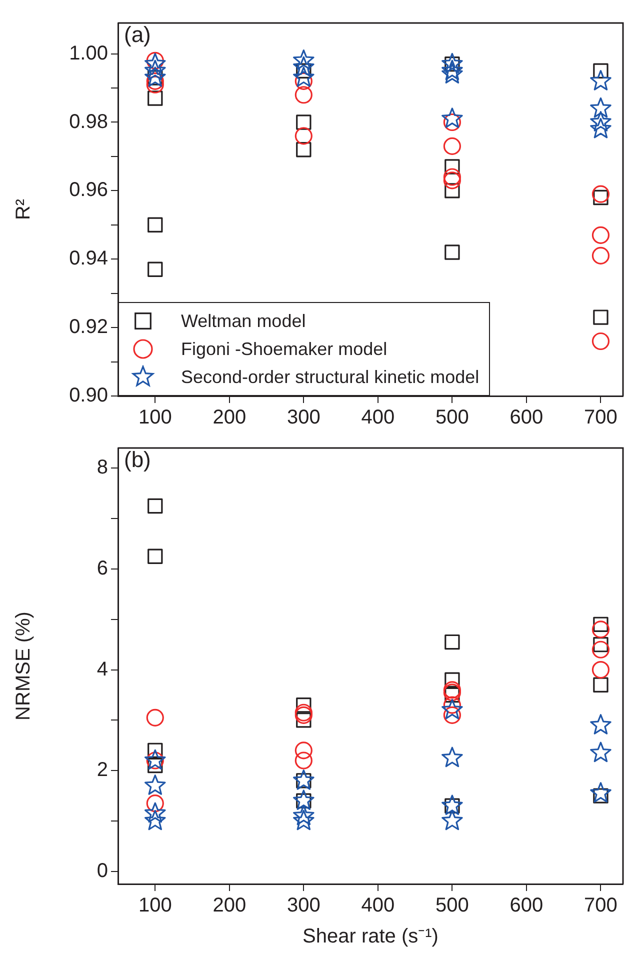 This screenshot has width=635, height=961. Describe the element at coordinates (88, 121) in the screenshot. I see `y-tick-label: 0.98` at that location.